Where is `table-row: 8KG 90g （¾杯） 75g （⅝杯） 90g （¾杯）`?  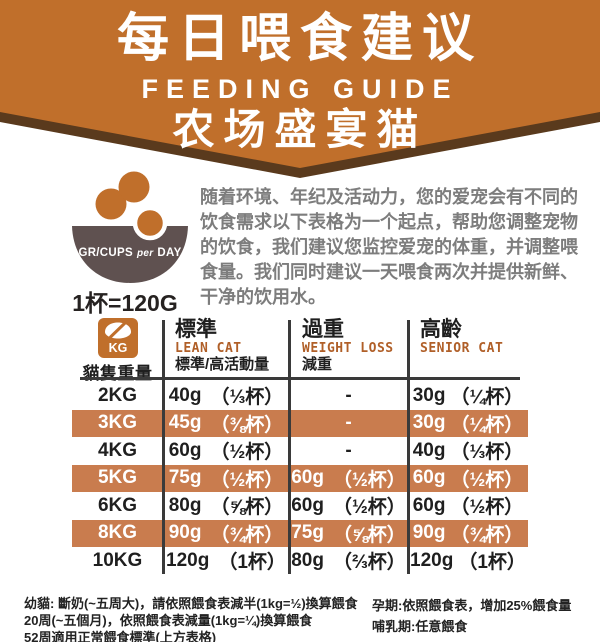 table-row: 8KG 90g （¾杯） 75g （⅝杯） 90g （¾杯） is located at coordinates (300, 533).